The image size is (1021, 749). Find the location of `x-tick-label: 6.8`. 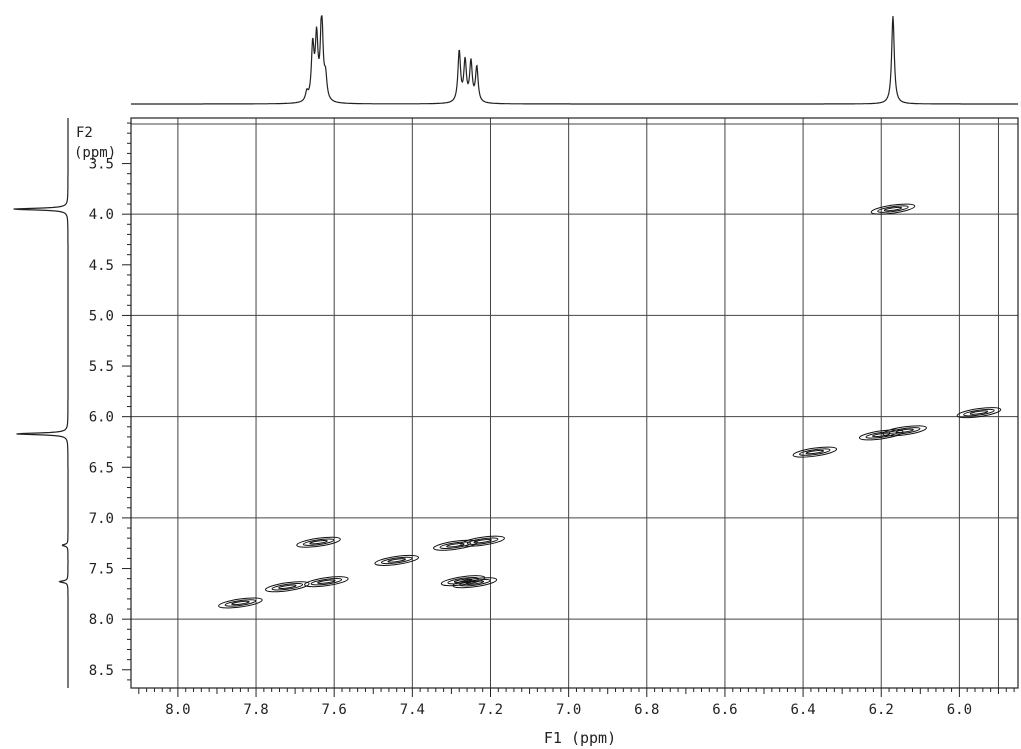

x-tick-label: 6.8 is located at coordinates (646, 710).